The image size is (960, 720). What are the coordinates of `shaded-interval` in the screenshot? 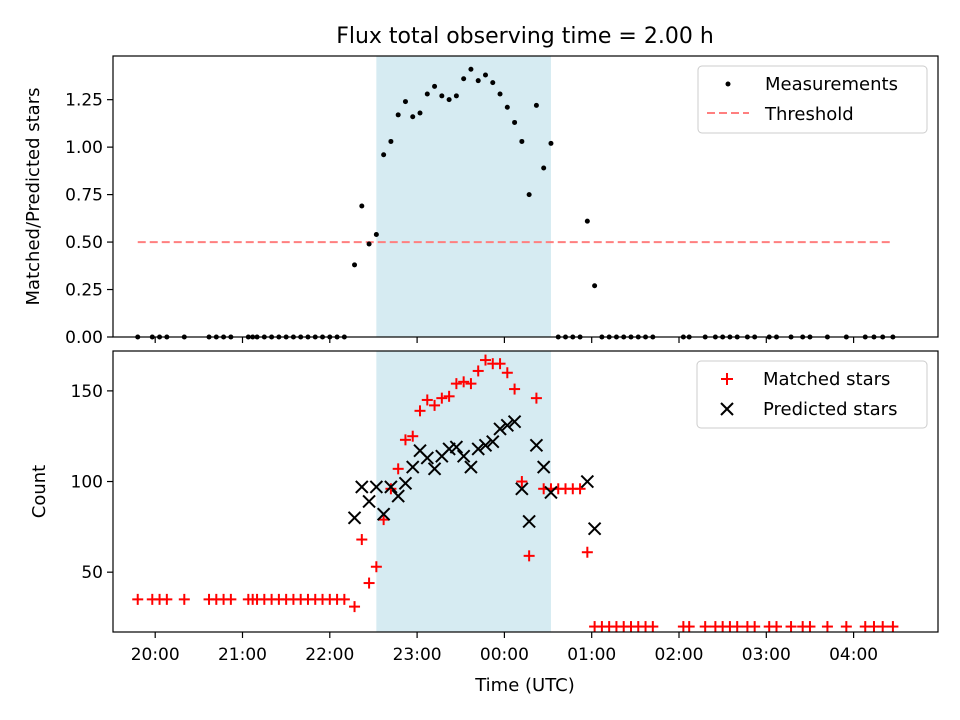 It's located at (463, 491).